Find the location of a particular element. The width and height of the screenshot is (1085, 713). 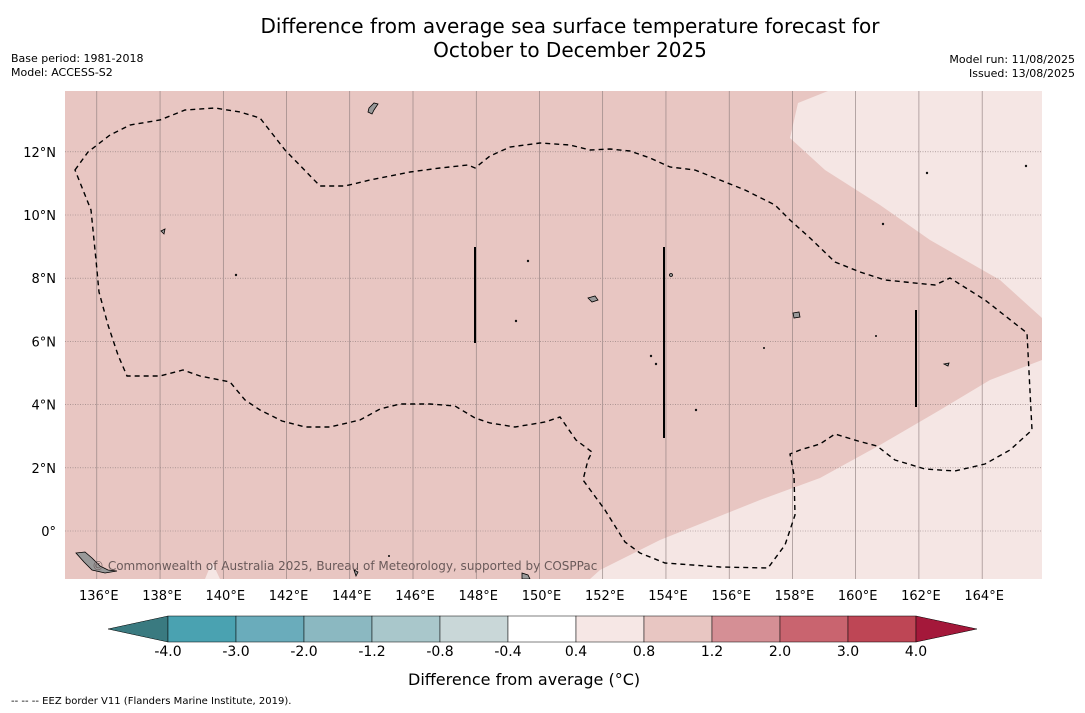

latitude-label: 10°N is located at coordinates (39, 216).